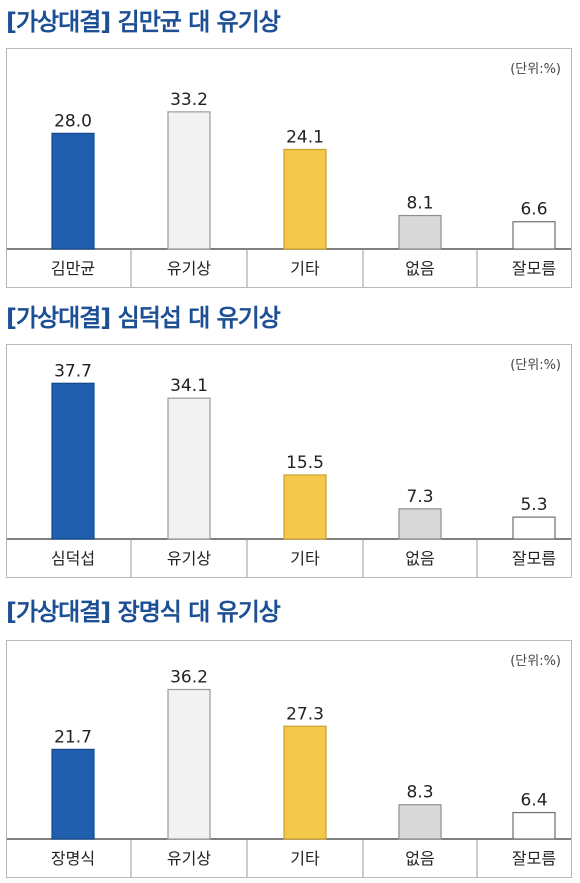  Describe the element at coordinates (419, 204) in the screenshot. I see `value-label: 8.1` at that location.